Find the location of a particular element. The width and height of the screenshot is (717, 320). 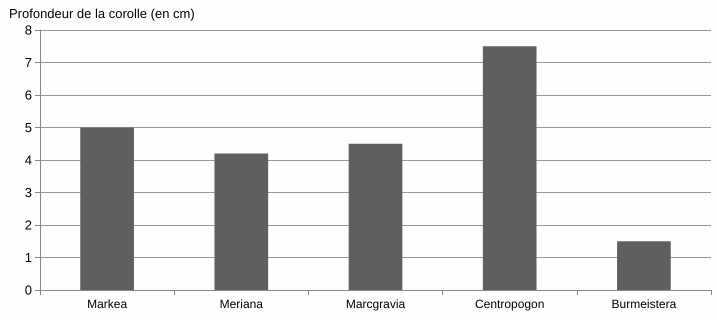

y-tick-label: 5 is located at coordinates (28, 127).